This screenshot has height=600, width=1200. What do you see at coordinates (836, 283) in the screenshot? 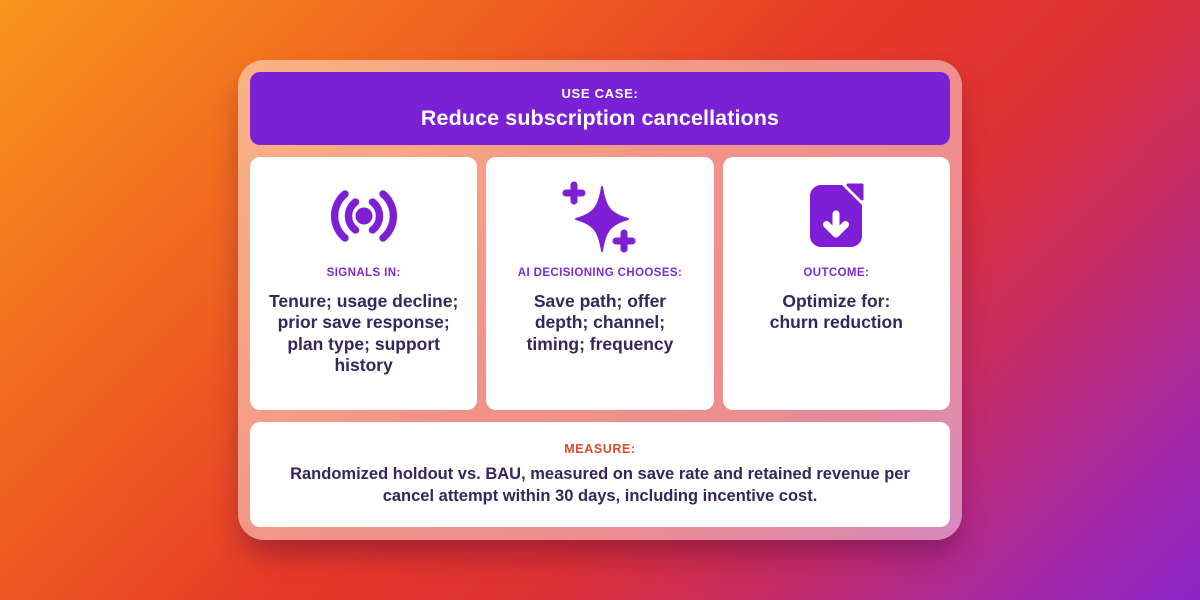
I see `outcome-card: OUTCOME: Optimize for: churn reduction` at bounding box center [836, 283].